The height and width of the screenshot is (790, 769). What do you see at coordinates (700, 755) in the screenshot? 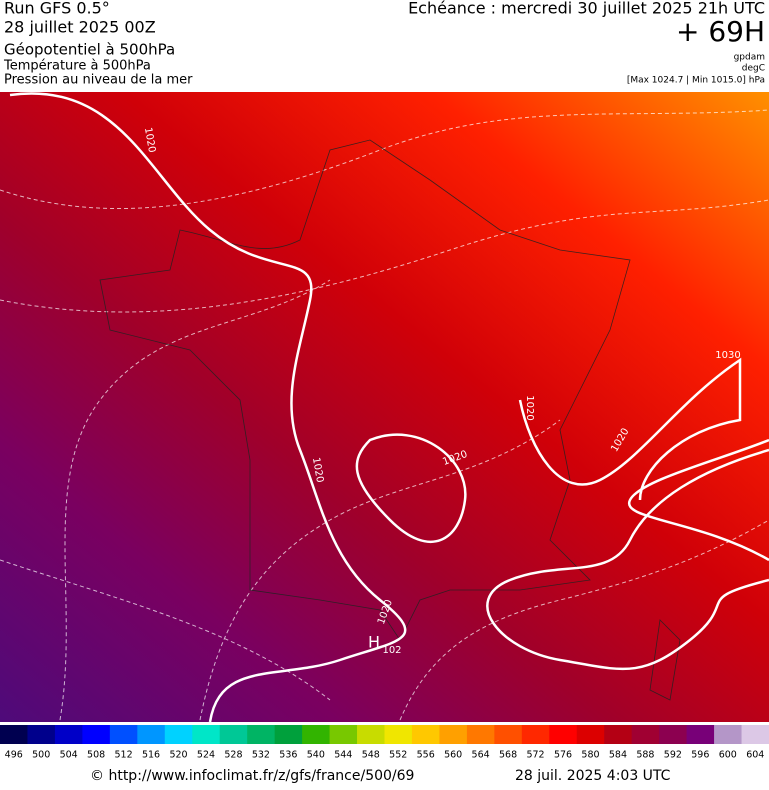
I see `scale-label: 596` at bounding box center [700, 755].